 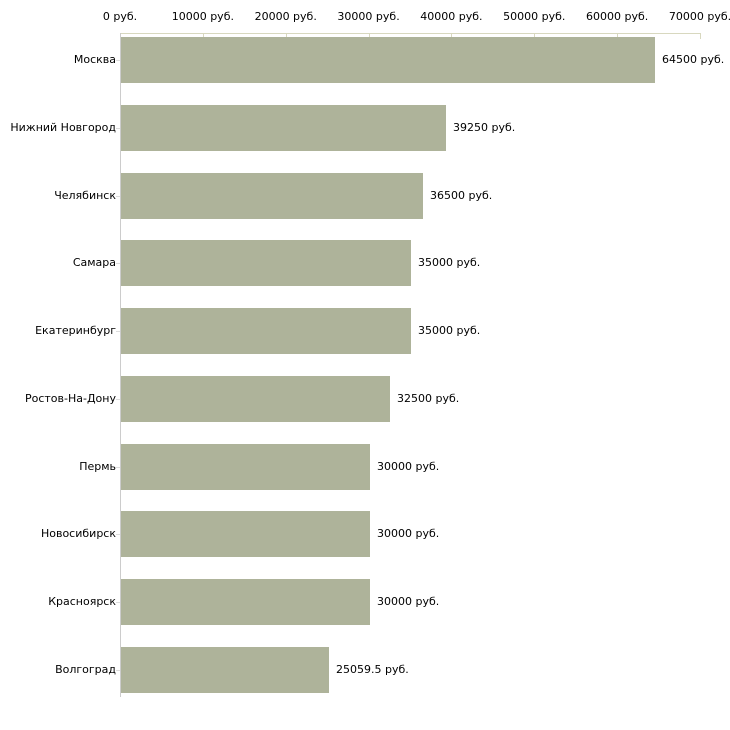 What do you see at coordinates (82, 601) in the screenshot?
I see `category-label: Красноярск` at bounding box center [82, 601].